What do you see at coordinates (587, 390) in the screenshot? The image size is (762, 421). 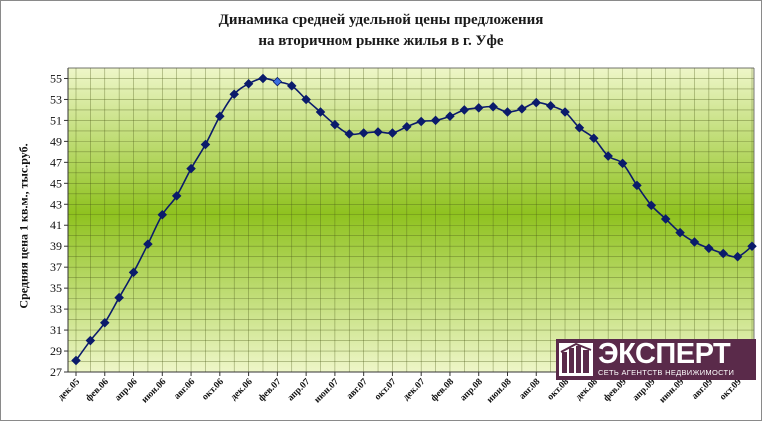 I see `x-tick-label: дек.08` at bounding box center [587, 390].